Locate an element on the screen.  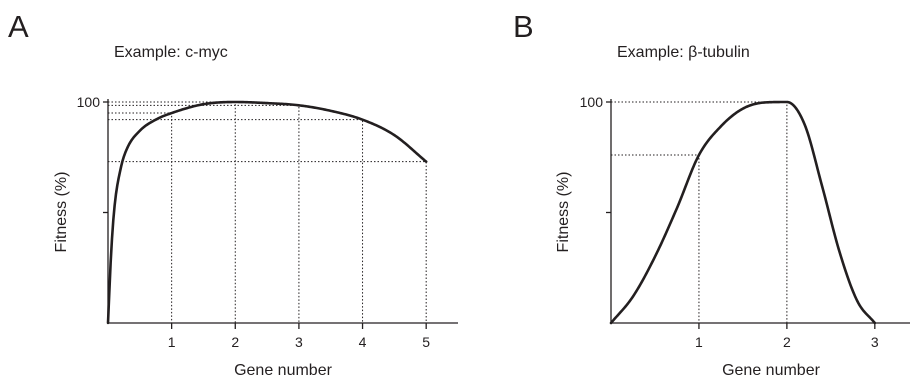
panel-a-x-tick-label: 1 is located at coordinates (172, 342).